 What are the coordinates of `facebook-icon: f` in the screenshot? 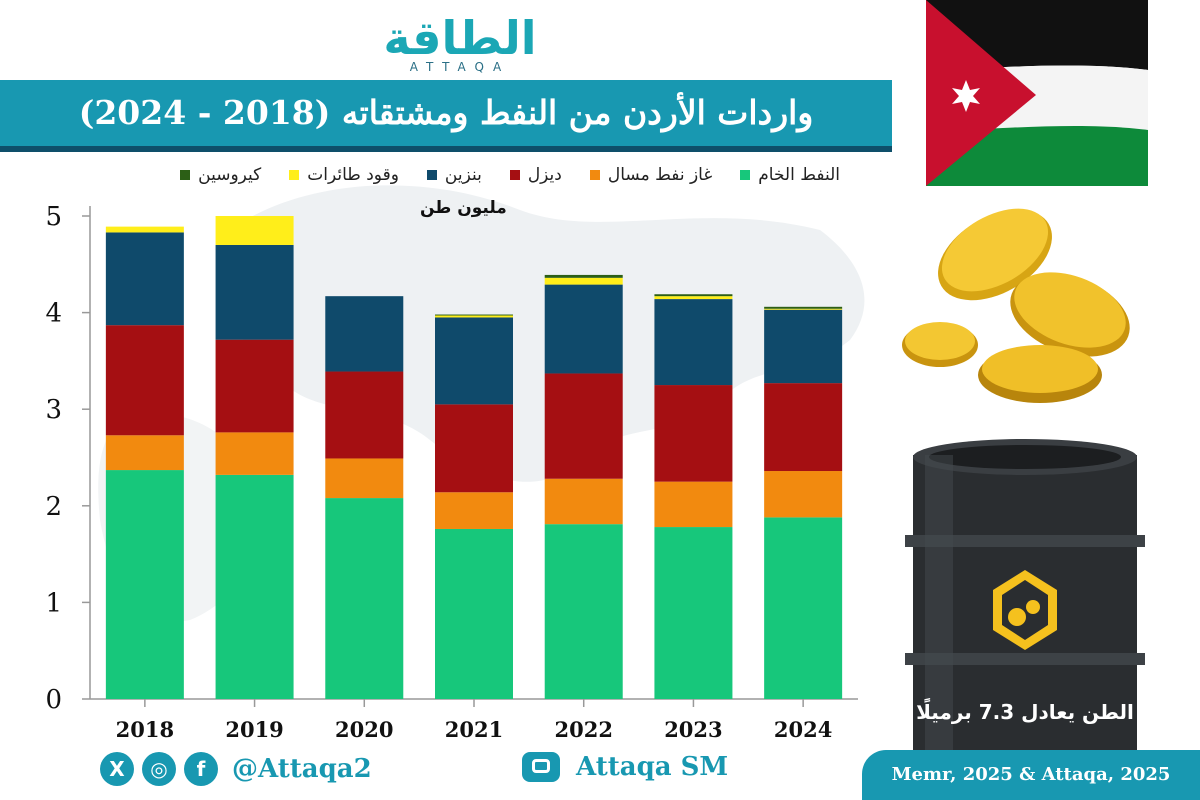 It's located at (201, 769).